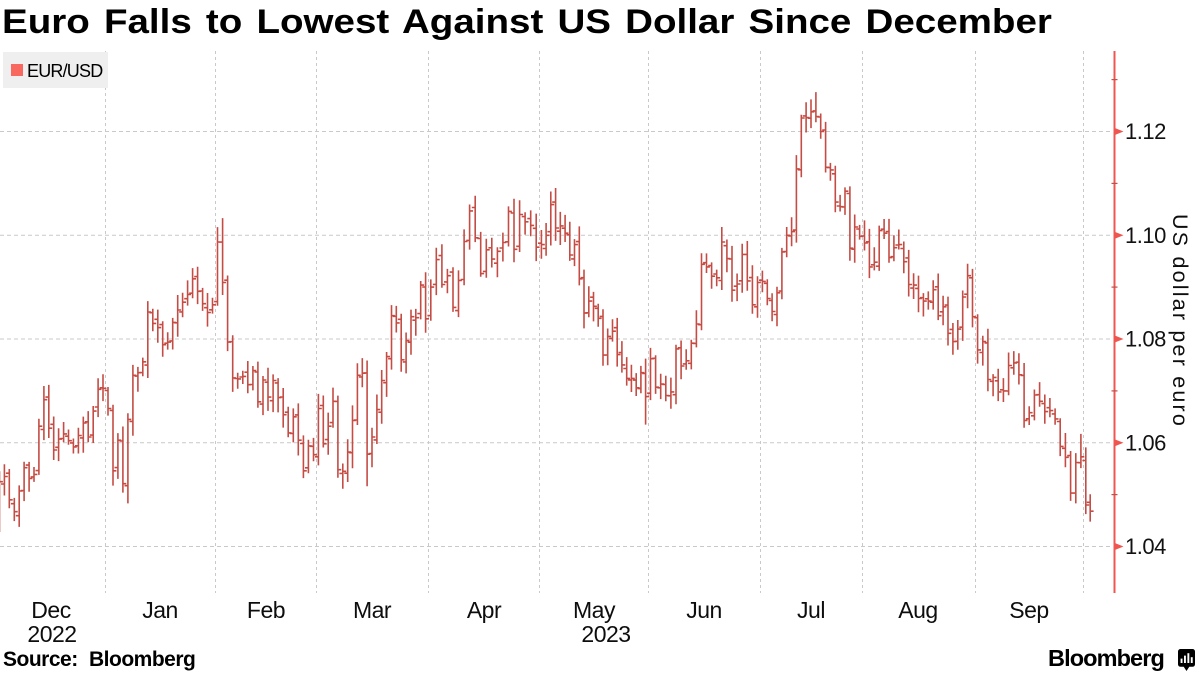 The width and height of the screenshot is (1200, 675). Describe the element at coordinates (1145, 235) in the screenshot. I see `svg-text: 1.10` at that location.